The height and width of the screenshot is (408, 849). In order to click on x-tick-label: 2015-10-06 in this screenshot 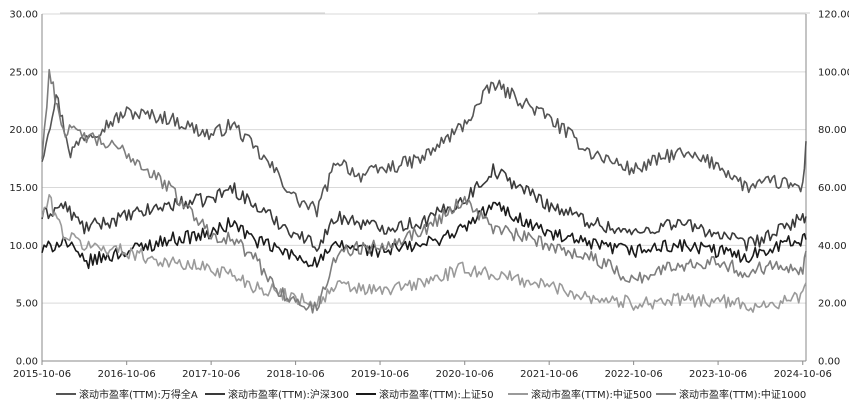, I will do `click(42, 374)`.